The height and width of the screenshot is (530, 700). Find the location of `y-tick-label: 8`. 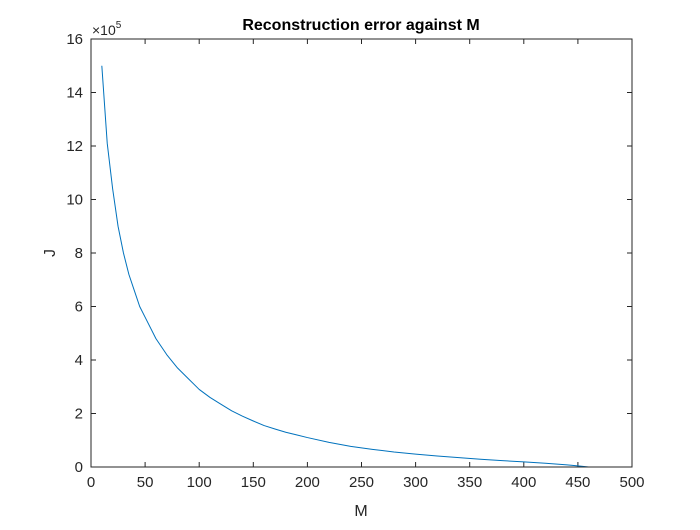

y-tick-label: 8 is located at coordinates (79, 253).